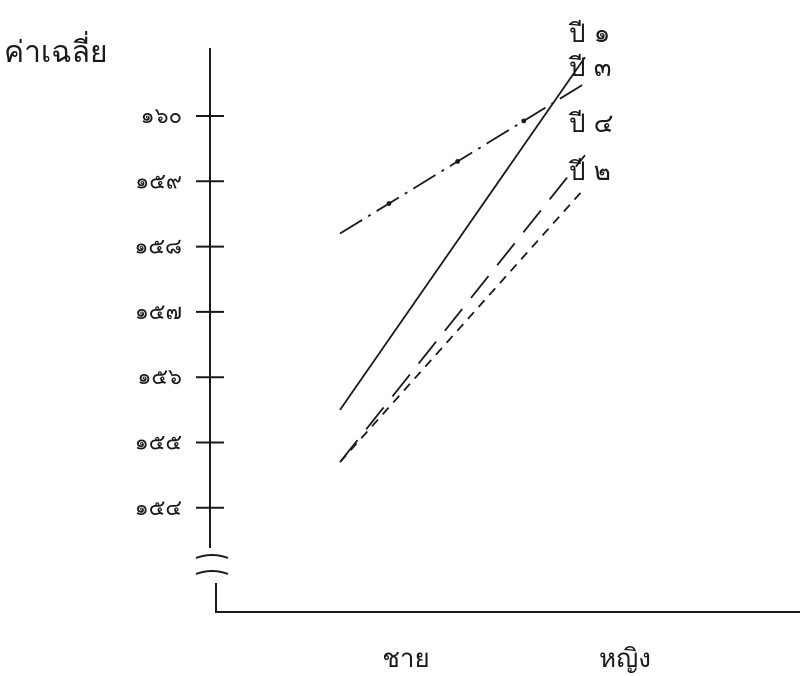 The height and width of the screenshot is (676, 806). Describe the element at coordinates (56, 50) in the screenshot. I see `y-axis-label: ค่าเฉลี่ย` at that location.